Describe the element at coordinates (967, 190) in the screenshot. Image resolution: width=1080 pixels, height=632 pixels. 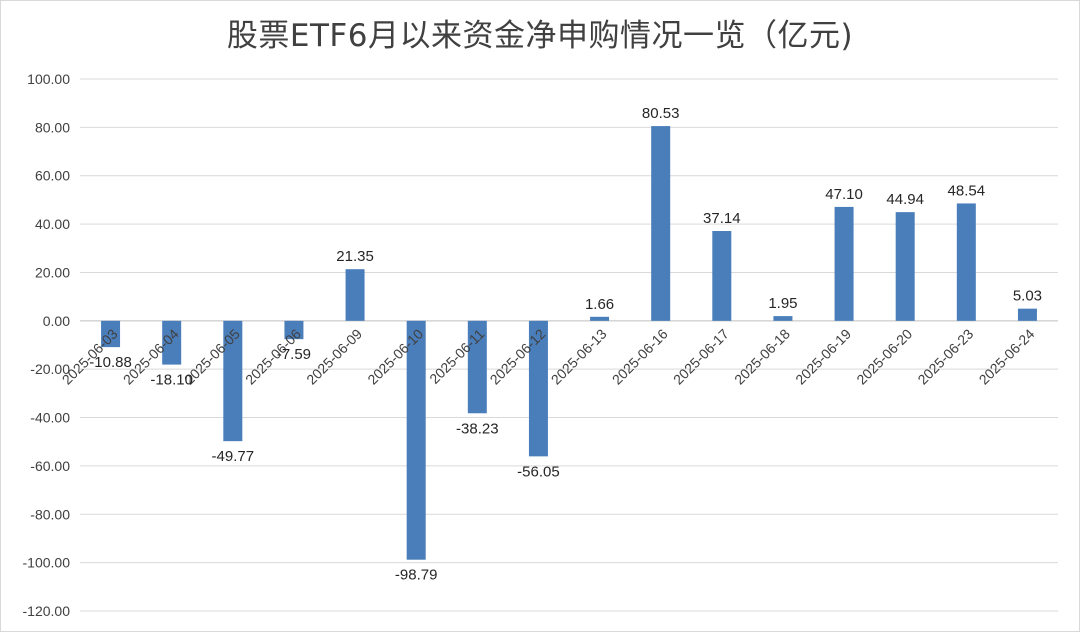
I see `data-label: 48.54` at that location.